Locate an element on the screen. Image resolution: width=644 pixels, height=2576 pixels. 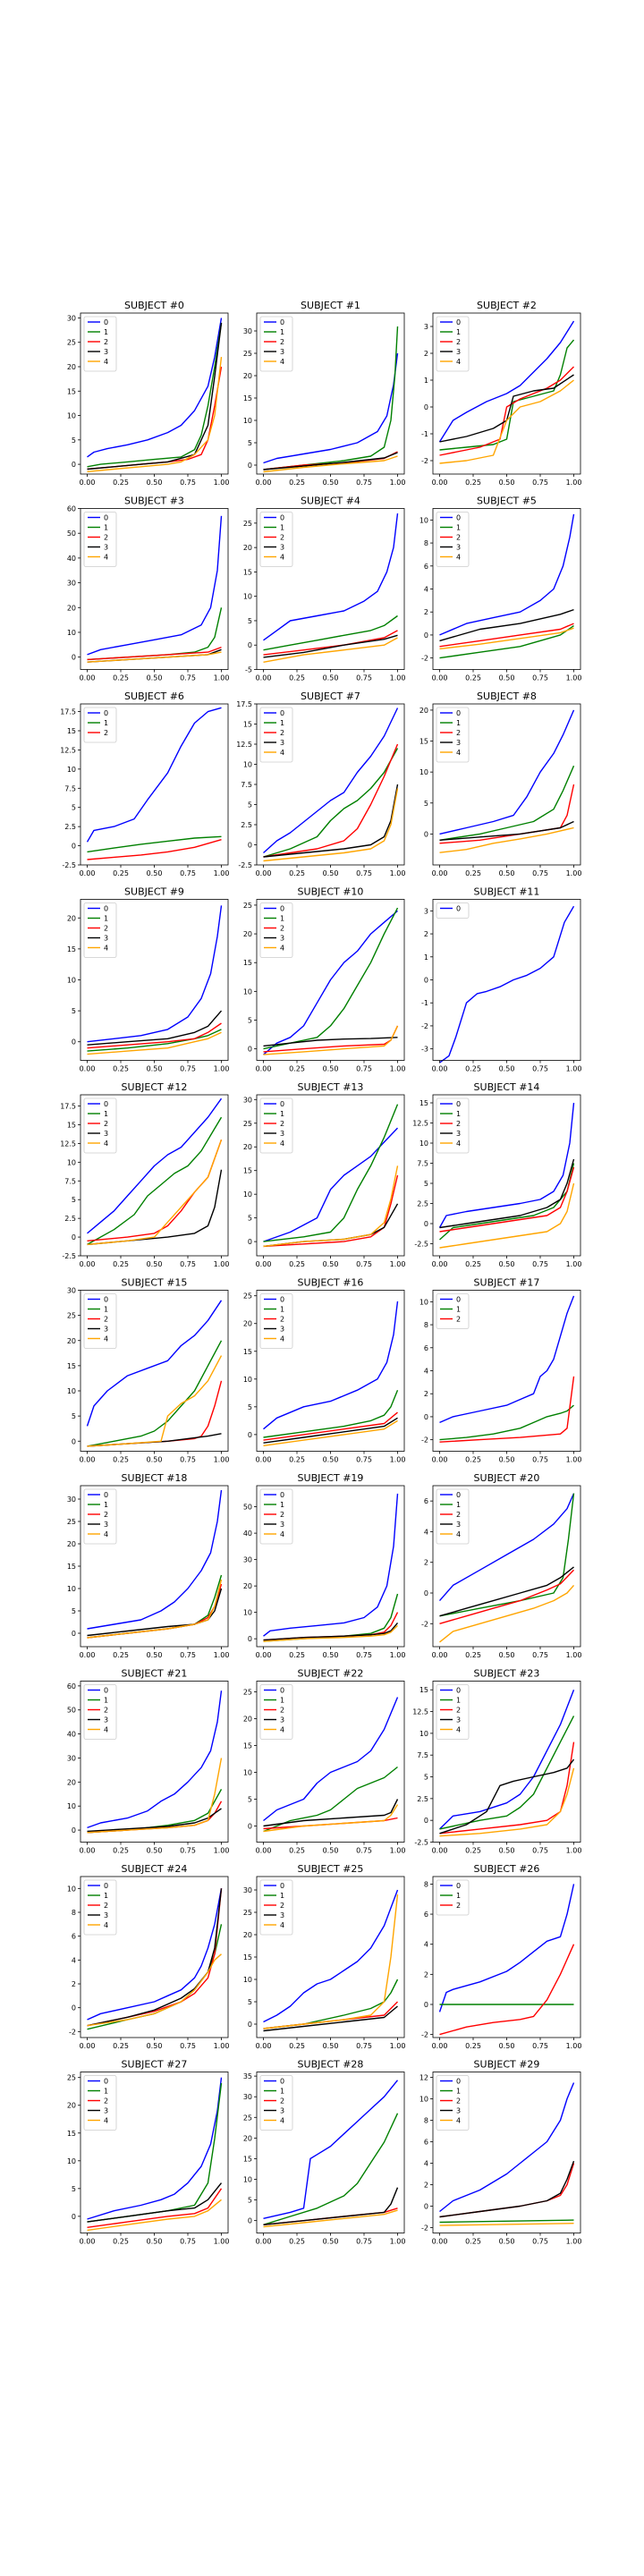
subplot-title: SUBJECT #1 is located at coordinates (330, 305).